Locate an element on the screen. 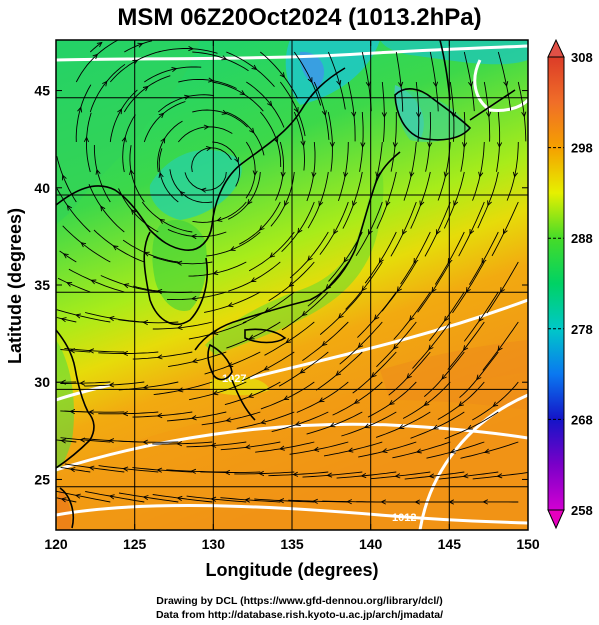  y-tick-label: 25 is located at coordinates (42, 479).